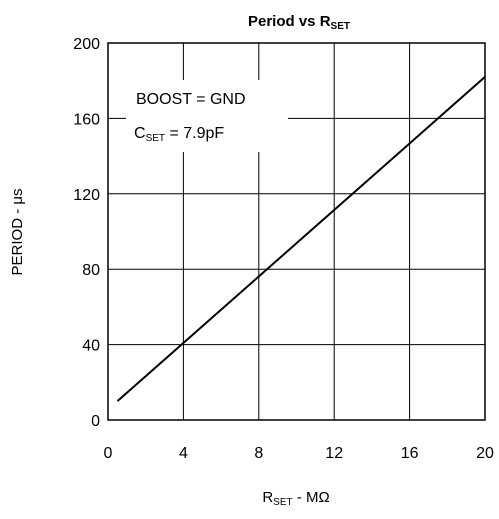 The image size is (499, 519). What do you see at coordinates (91, 346) in the screenshot?
I see `y-tick-label: 40` at bounding box center [91, 346].